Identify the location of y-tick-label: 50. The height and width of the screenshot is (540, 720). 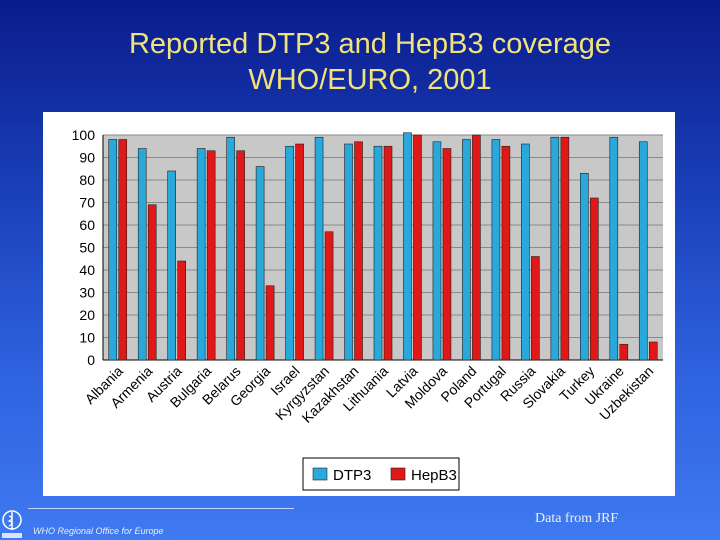
(87, 248).